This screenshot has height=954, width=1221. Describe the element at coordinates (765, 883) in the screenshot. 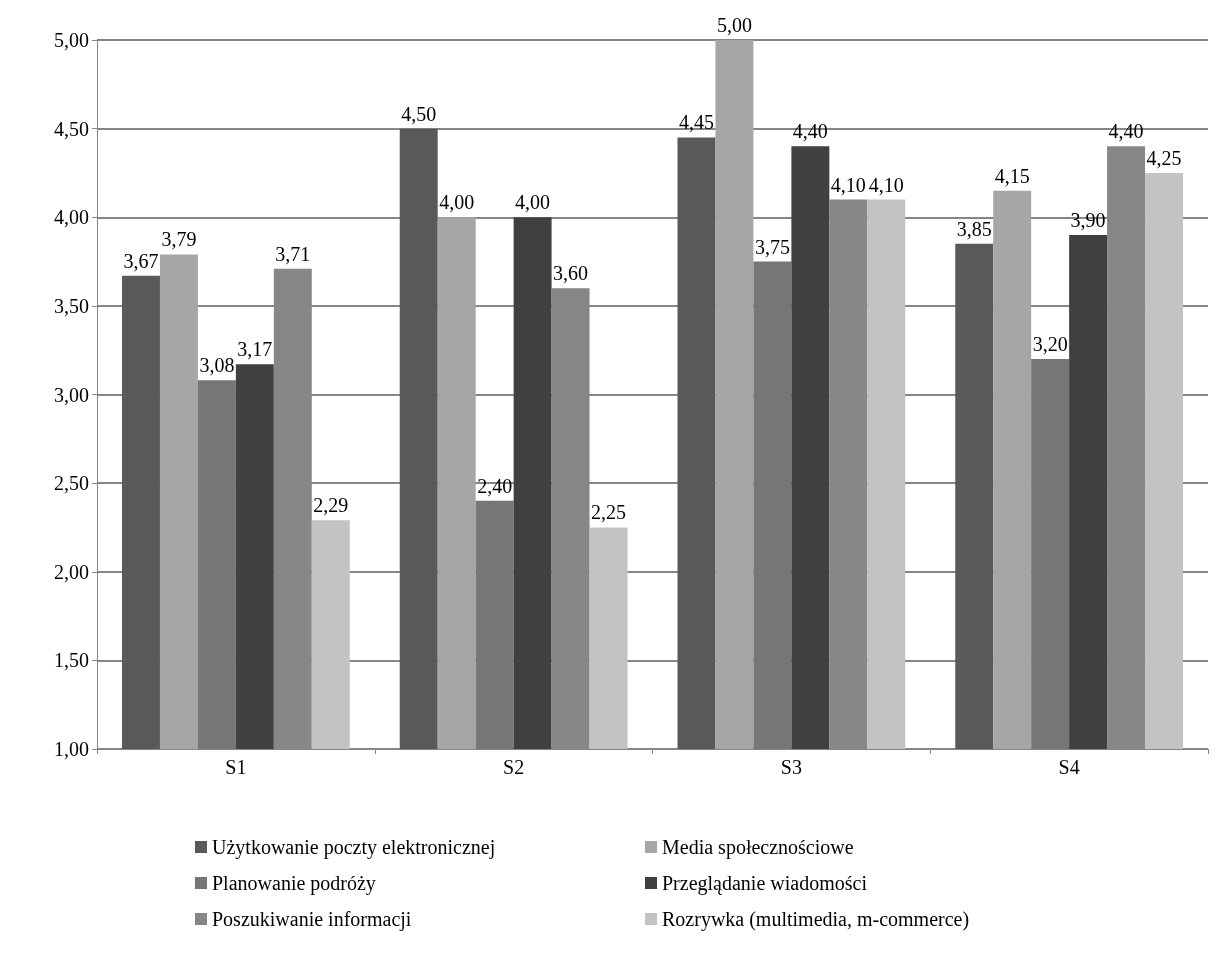

I see `legend-label: Przeglądanie wiadomości` at that location.